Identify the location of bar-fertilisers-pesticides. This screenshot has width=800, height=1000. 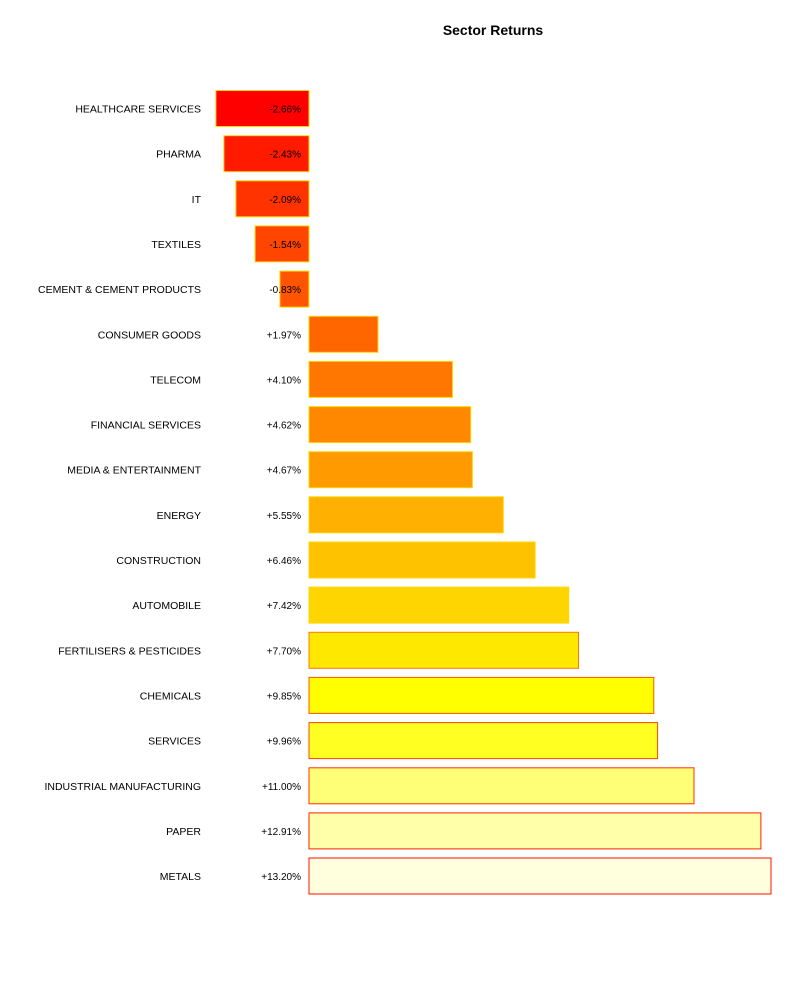
(443, 650).